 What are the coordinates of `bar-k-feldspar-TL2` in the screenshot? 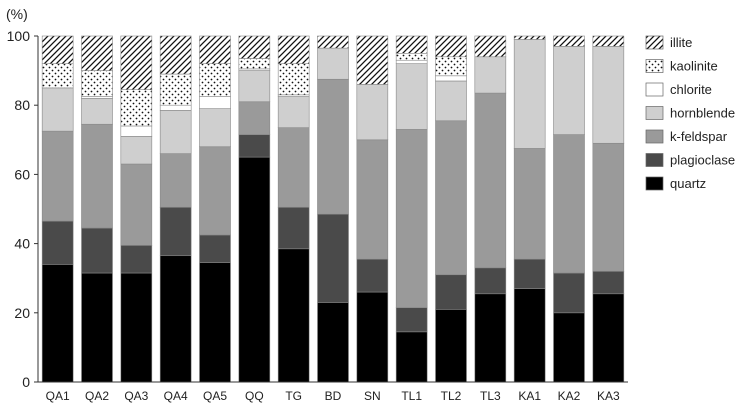 It's located at (451, 198).